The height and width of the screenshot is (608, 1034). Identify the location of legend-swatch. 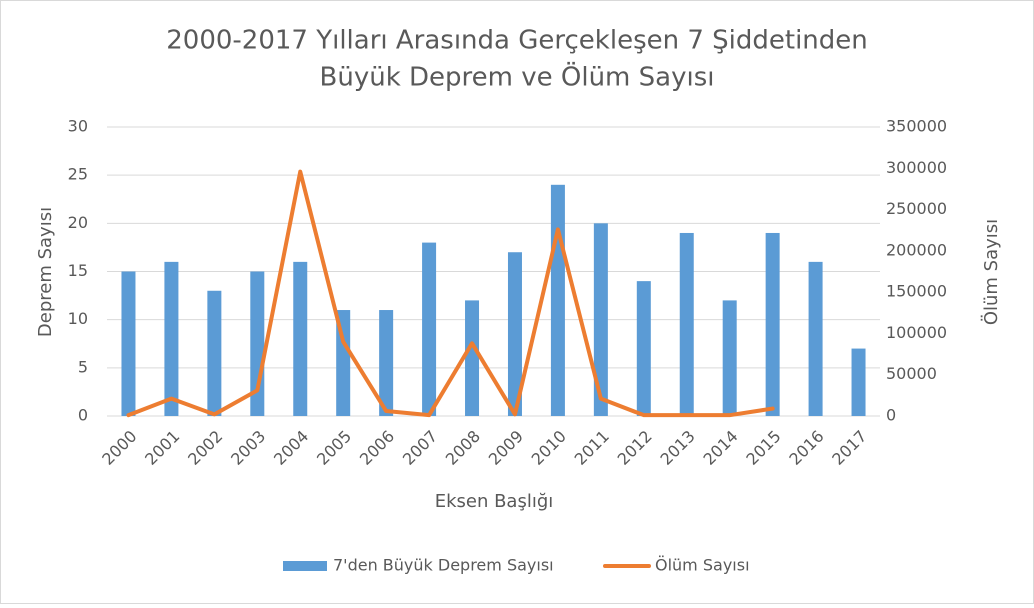
(305, 566).